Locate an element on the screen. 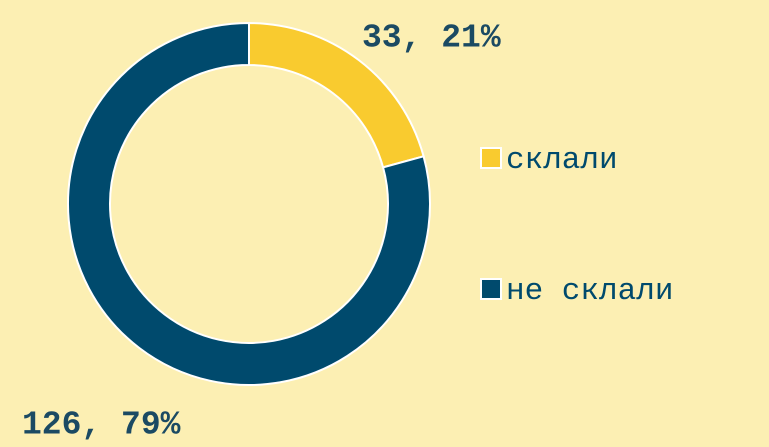 The height and width of the screenshot is (447, 769). data-label: 33, 21% is located at coordinates (431, 38).